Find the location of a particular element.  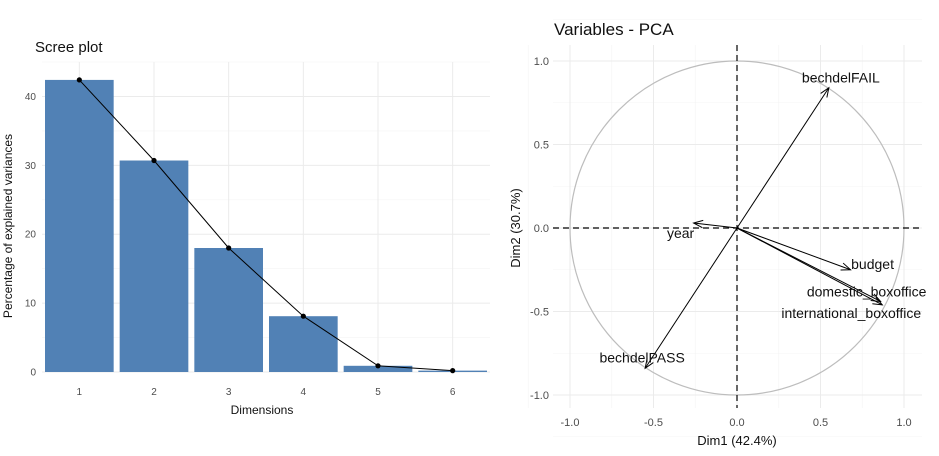

pca-arrowhead-budget is located at coordinates (846, 266).